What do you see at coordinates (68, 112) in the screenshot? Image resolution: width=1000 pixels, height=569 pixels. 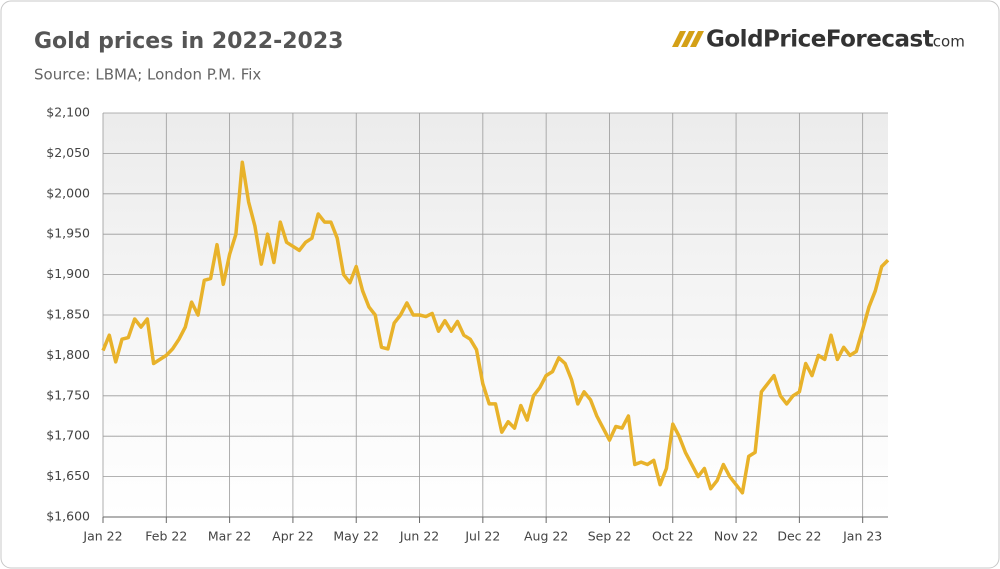 I see `y-tick-label: $2,100` at bounding box center [68, 112].